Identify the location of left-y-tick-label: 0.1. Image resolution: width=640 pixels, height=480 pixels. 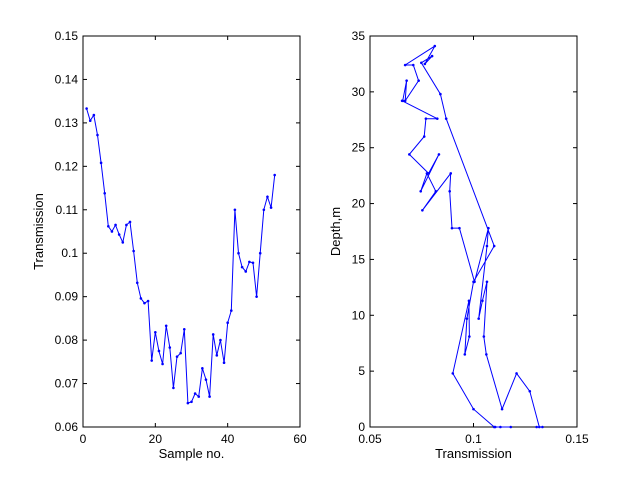
(69, 253).